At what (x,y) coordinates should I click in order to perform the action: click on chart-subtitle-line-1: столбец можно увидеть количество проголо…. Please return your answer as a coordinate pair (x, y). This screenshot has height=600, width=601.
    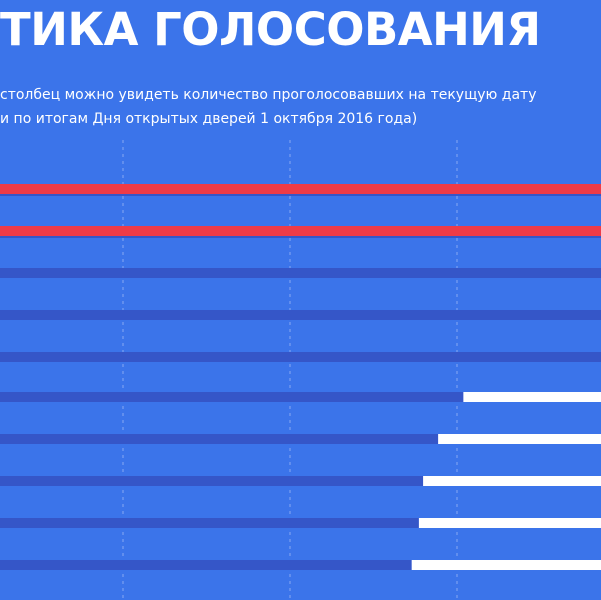
    Looking at the image, I should click on (268, 95).